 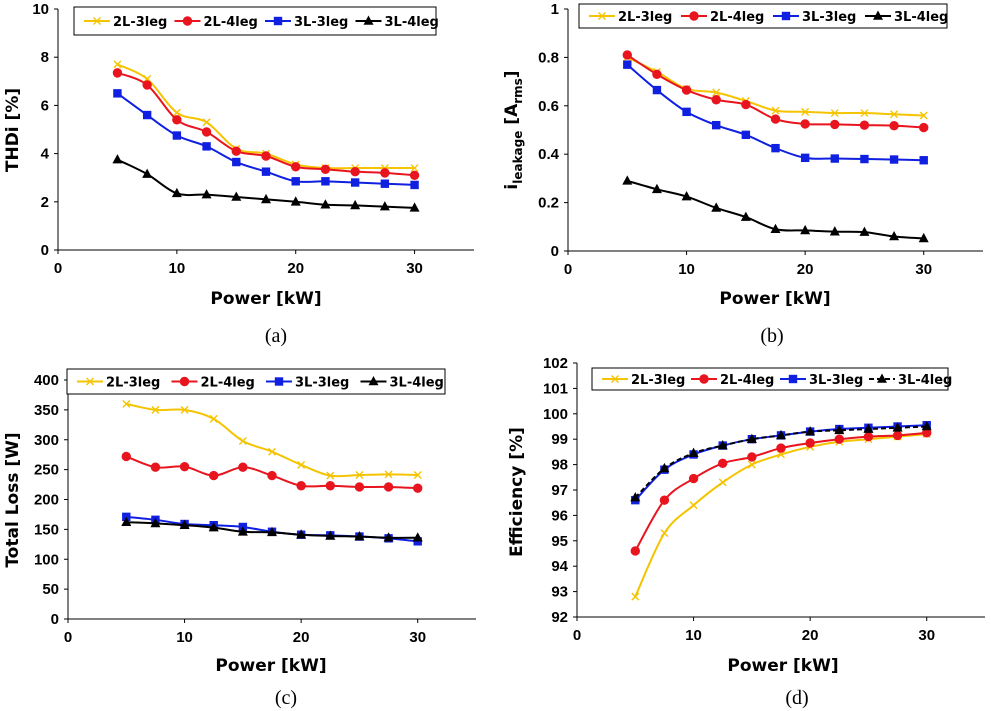 I want to click on legend-entry-3L-3leg: 3L-3leg, so click(x=306, y=22).